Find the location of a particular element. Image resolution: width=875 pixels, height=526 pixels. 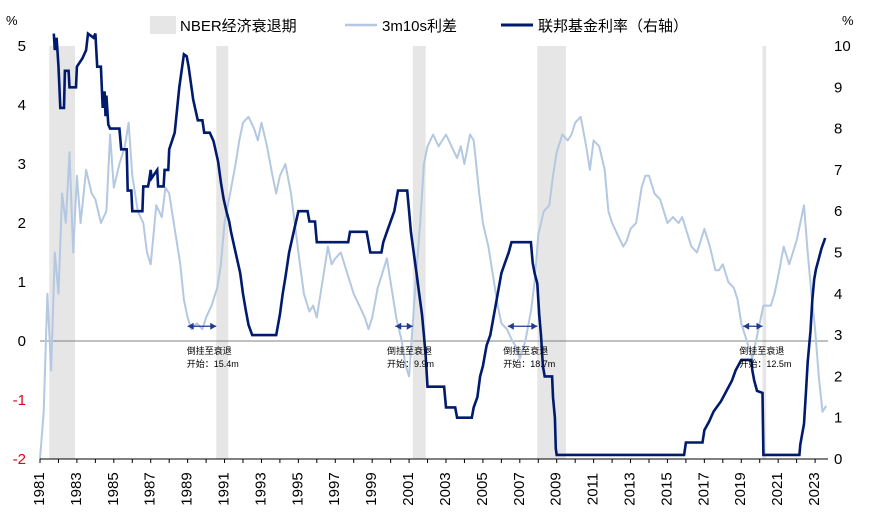

x-tick-label: 1981 is located at coordinates (39, 488).